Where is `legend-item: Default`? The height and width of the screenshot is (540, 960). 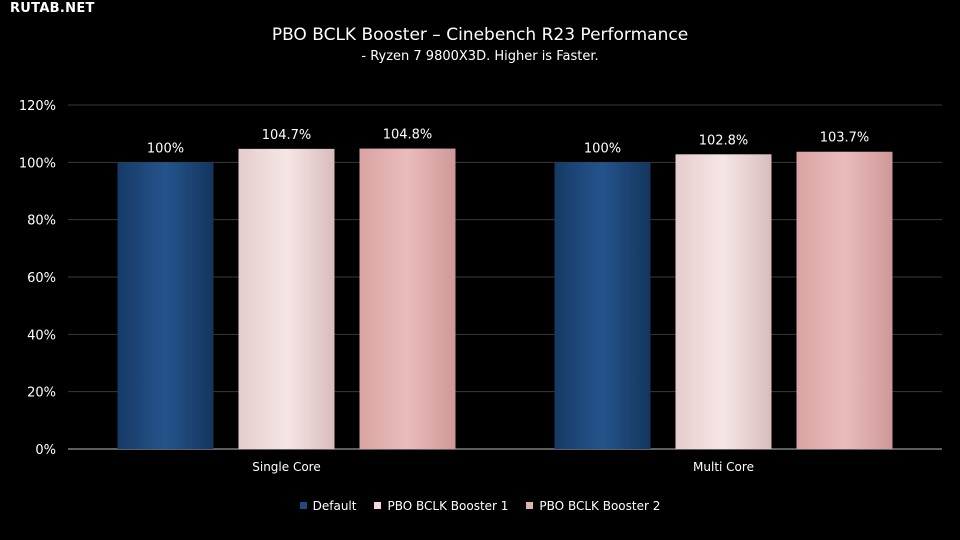
legend-item: Default is located at coordinates (328, 505).